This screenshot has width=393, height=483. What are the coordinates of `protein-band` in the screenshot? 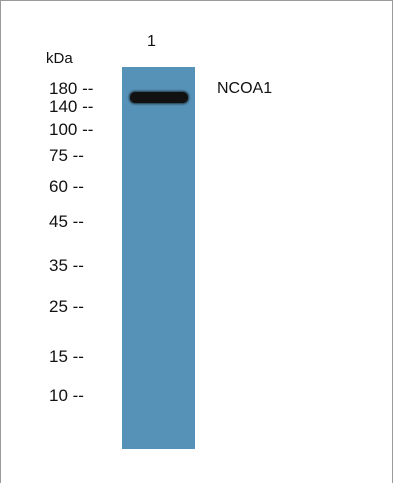 It's located at (159, 97).